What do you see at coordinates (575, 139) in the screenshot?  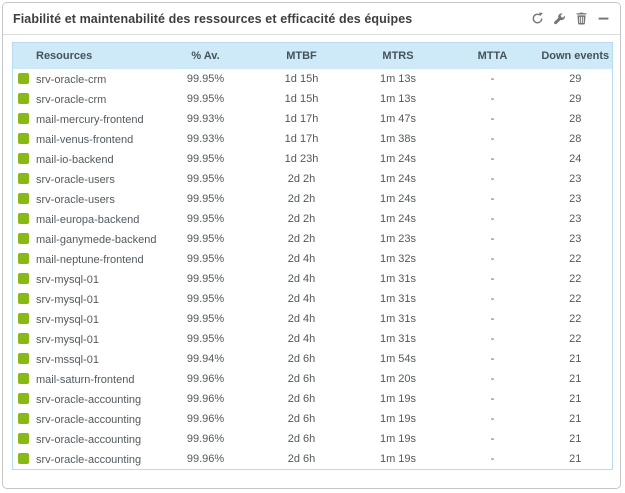 I see `down-events-cell: 28` at bounding box center [575, 139].